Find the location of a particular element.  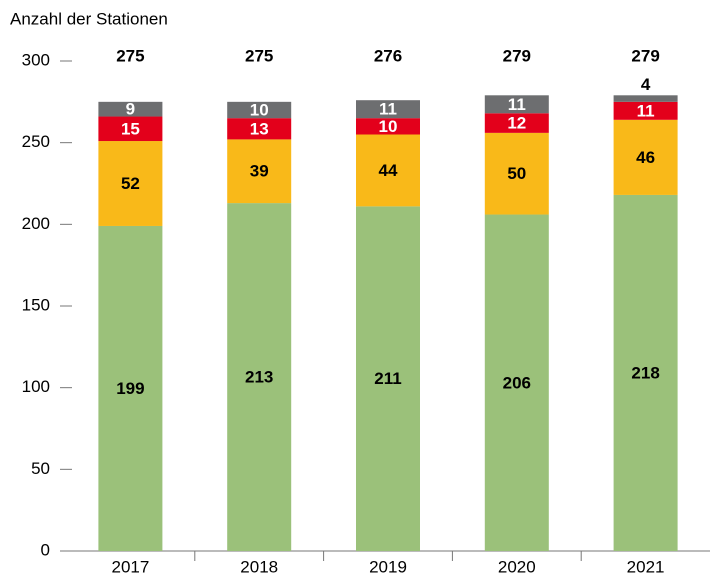

segment-label: 15 is located at coordinates (130, 128).